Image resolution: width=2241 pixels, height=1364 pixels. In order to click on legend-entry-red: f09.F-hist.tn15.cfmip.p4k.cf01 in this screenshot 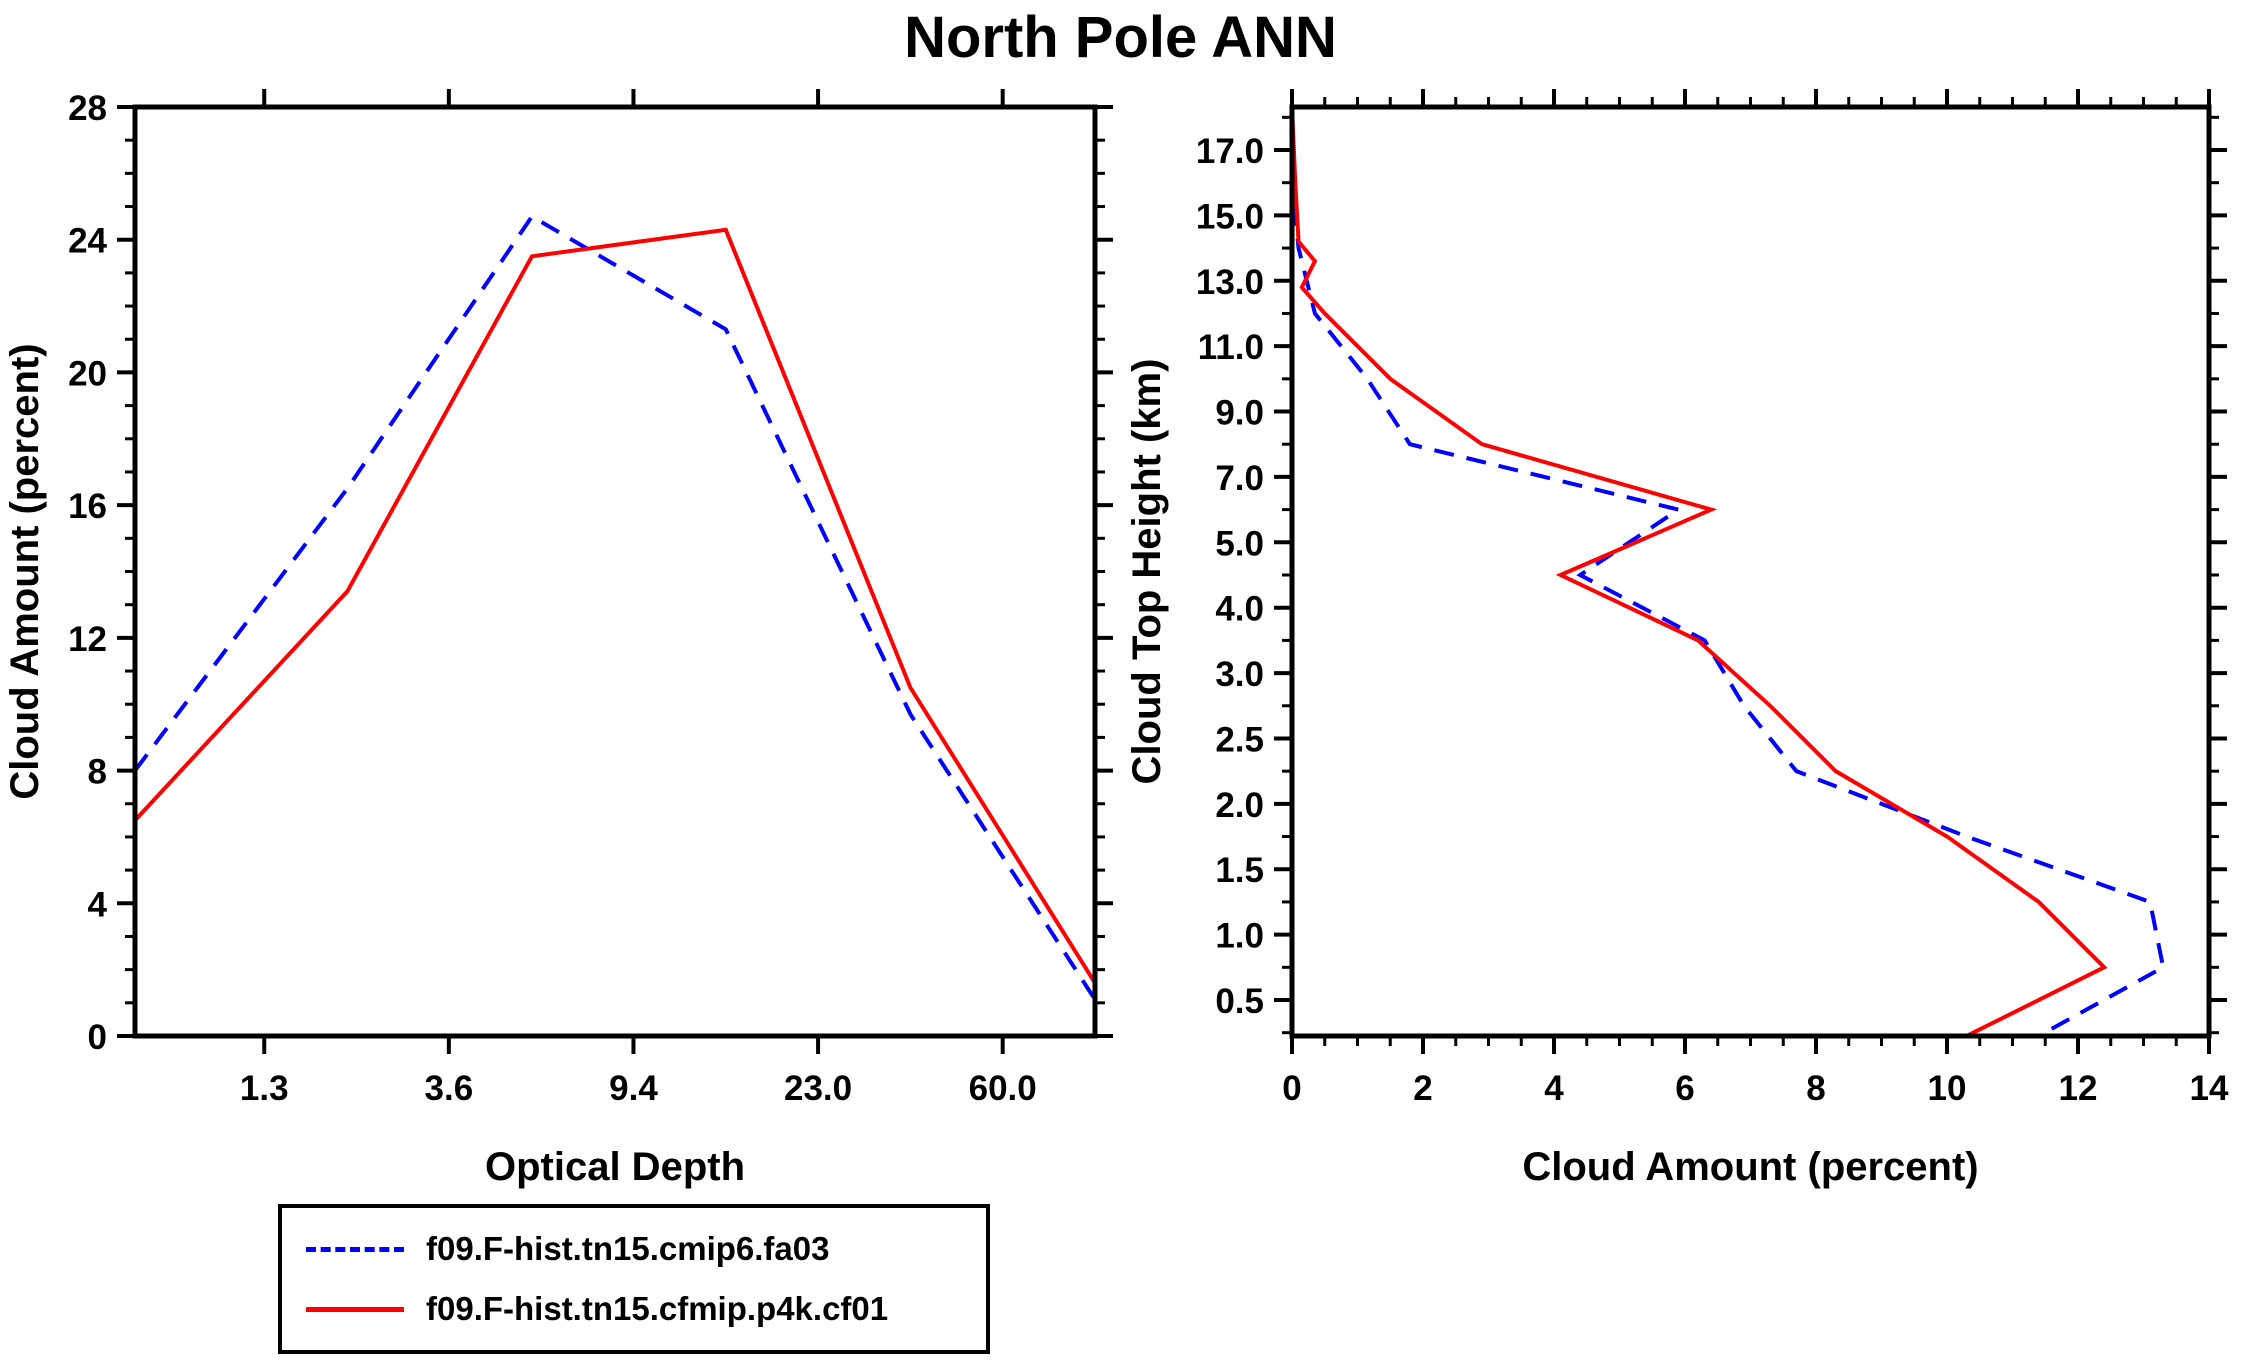, I will do `click(646, 1309)`.